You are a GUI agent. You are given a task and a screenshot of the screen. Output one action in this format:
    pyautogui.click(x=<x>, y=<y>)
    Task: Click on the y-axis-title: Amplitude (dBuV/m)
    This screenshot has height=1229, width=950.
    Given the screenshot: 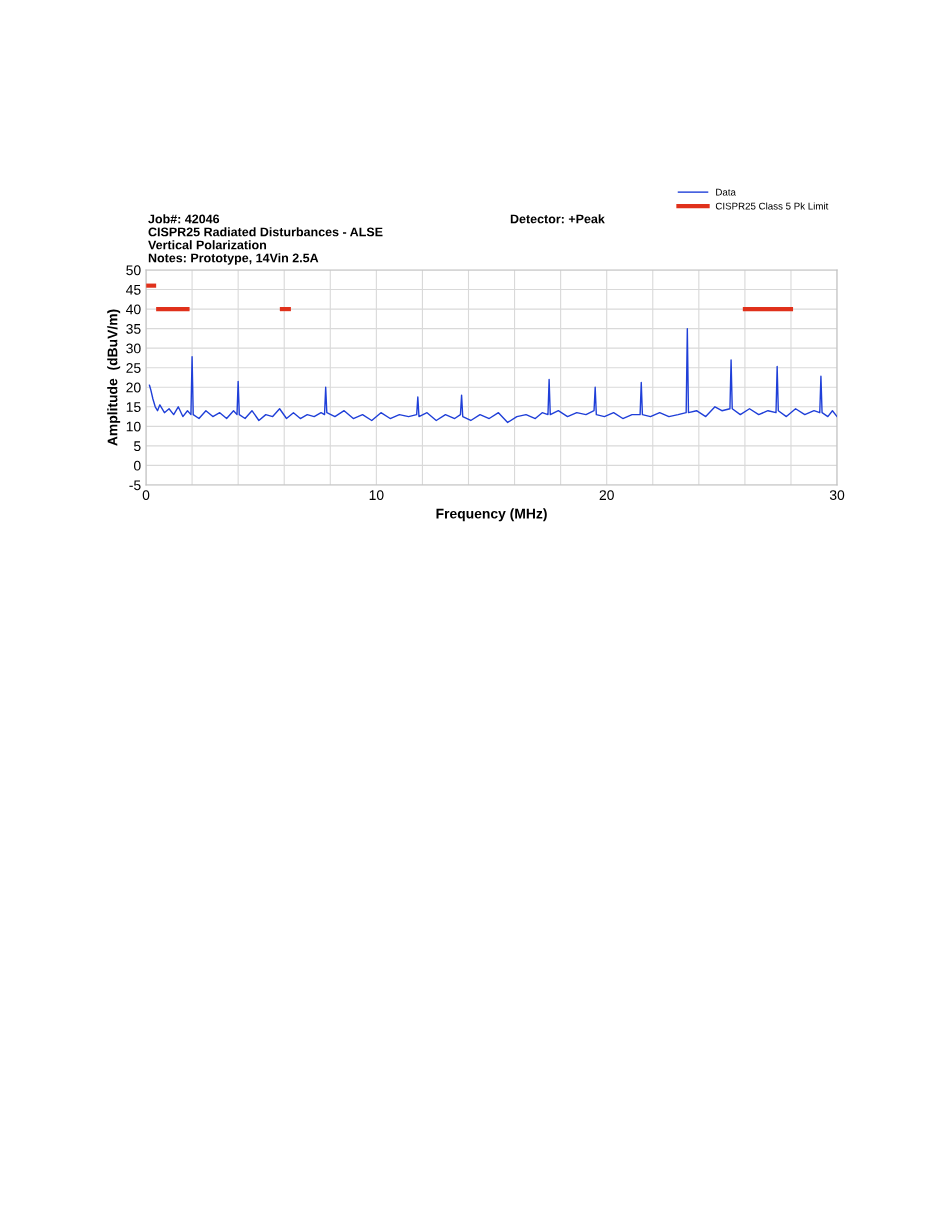 What is the action you would take?
    pyautogui.click(x=114, y=377)
    